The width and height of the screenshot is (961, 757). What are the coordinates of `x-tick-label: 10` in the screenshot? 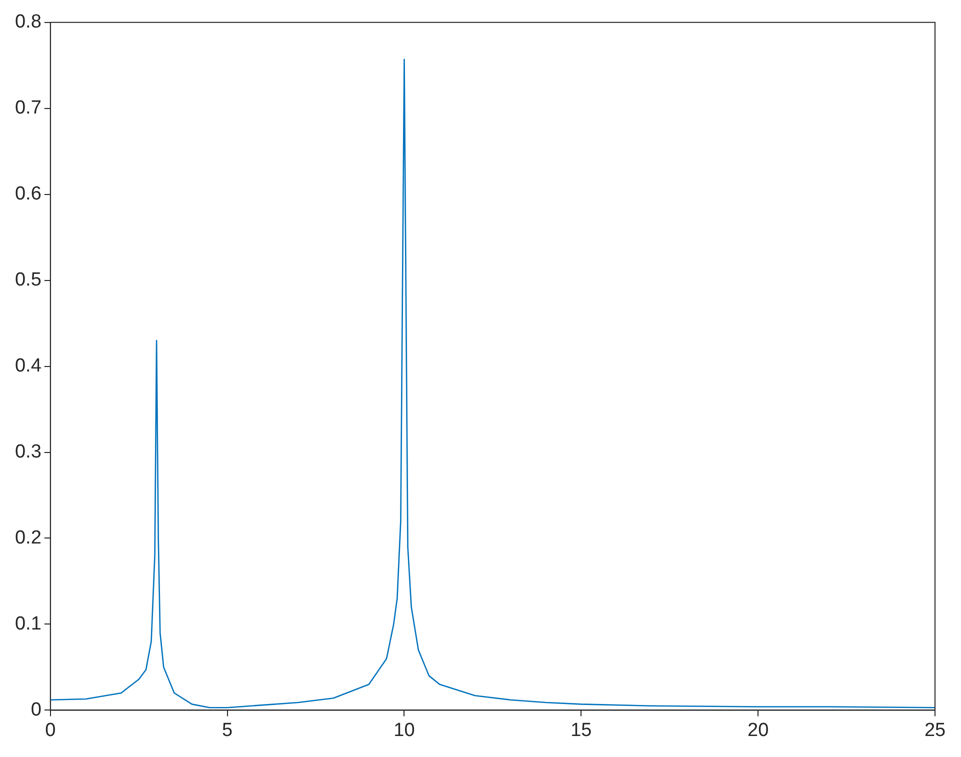 It's located at (404, 730).